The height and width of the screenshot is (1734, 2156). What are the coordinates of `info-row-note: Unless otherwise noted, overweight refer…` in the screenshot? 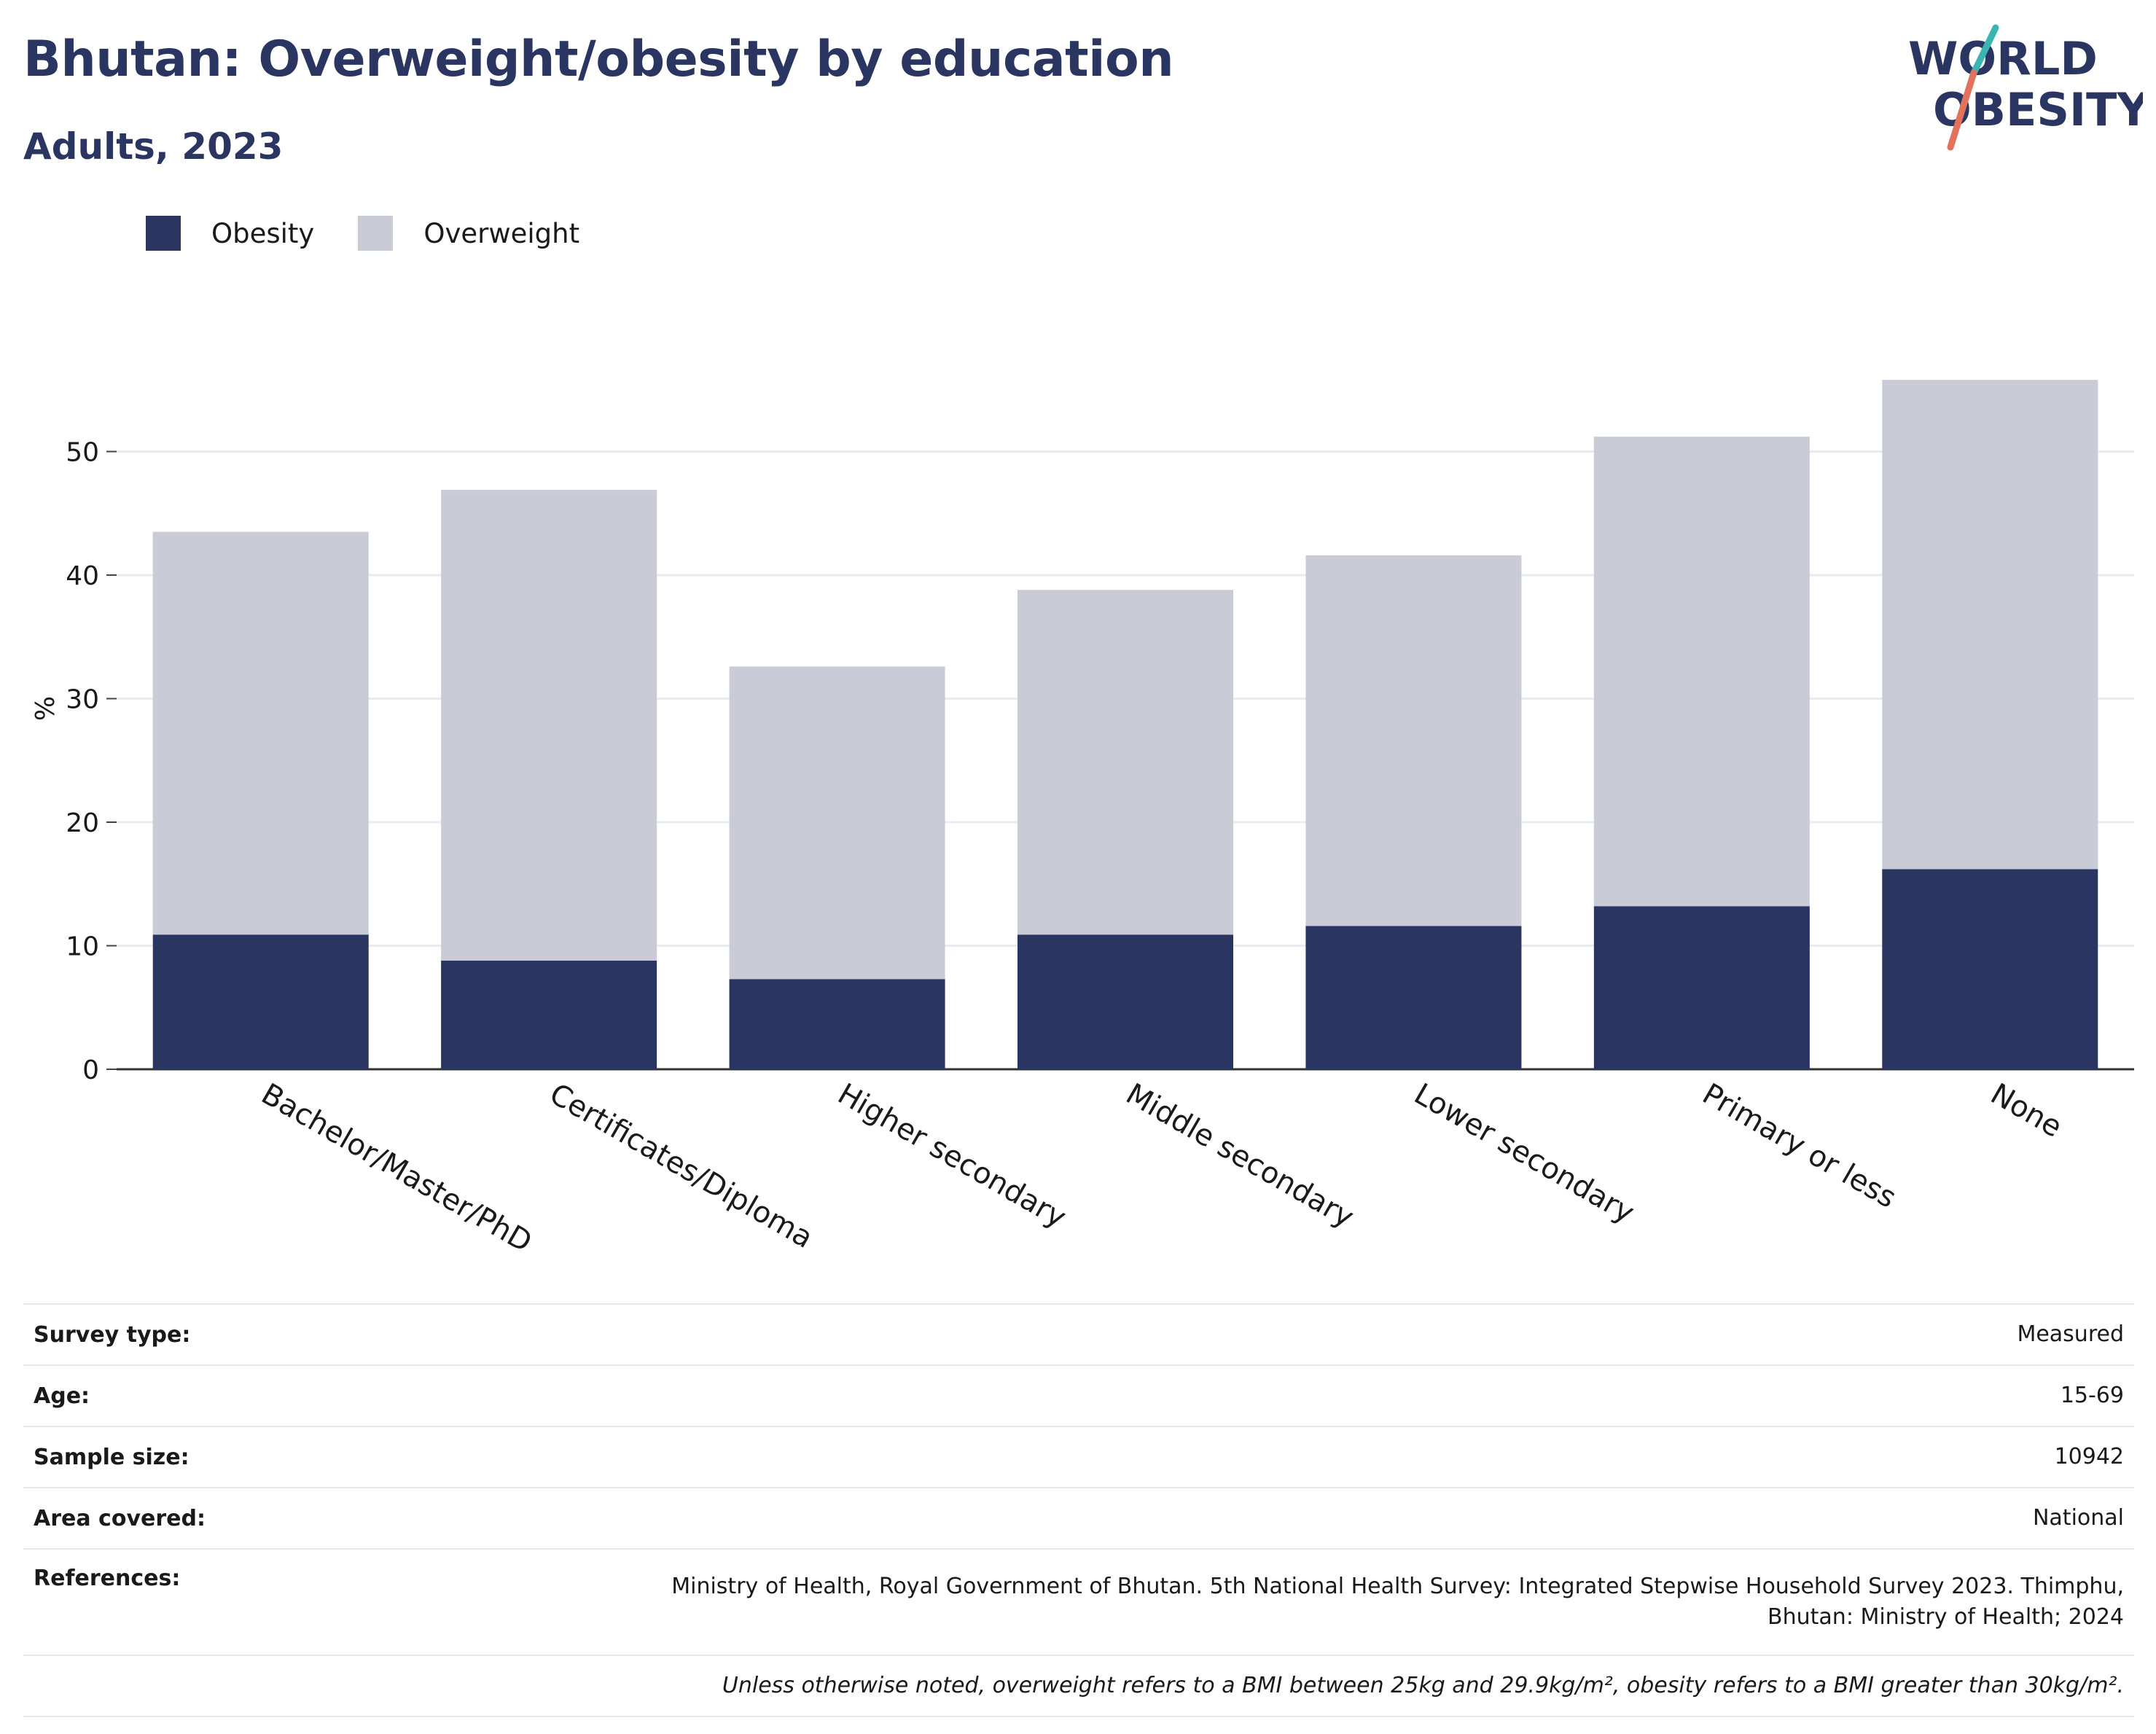 It's located at (1079, 1686).